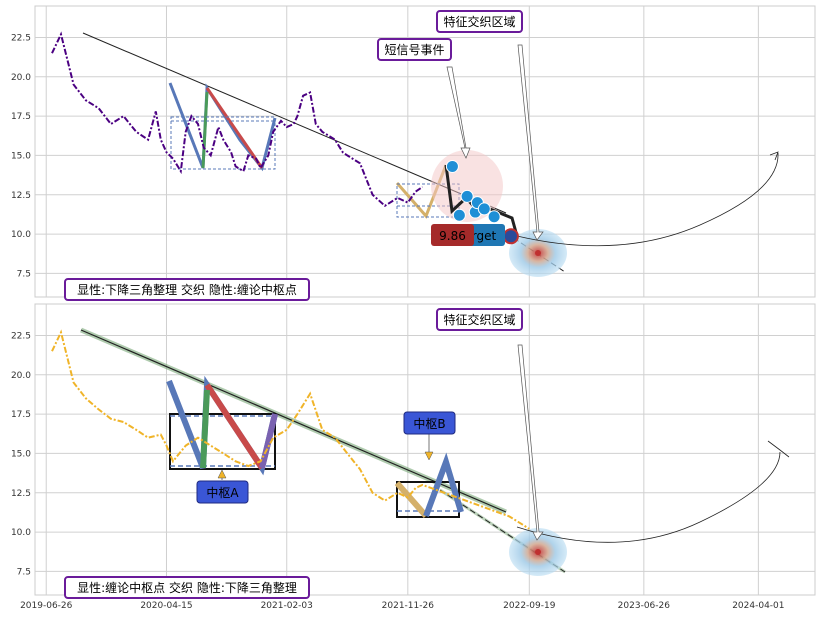  I want to click on top-arrow-signal, so click(458, 112).